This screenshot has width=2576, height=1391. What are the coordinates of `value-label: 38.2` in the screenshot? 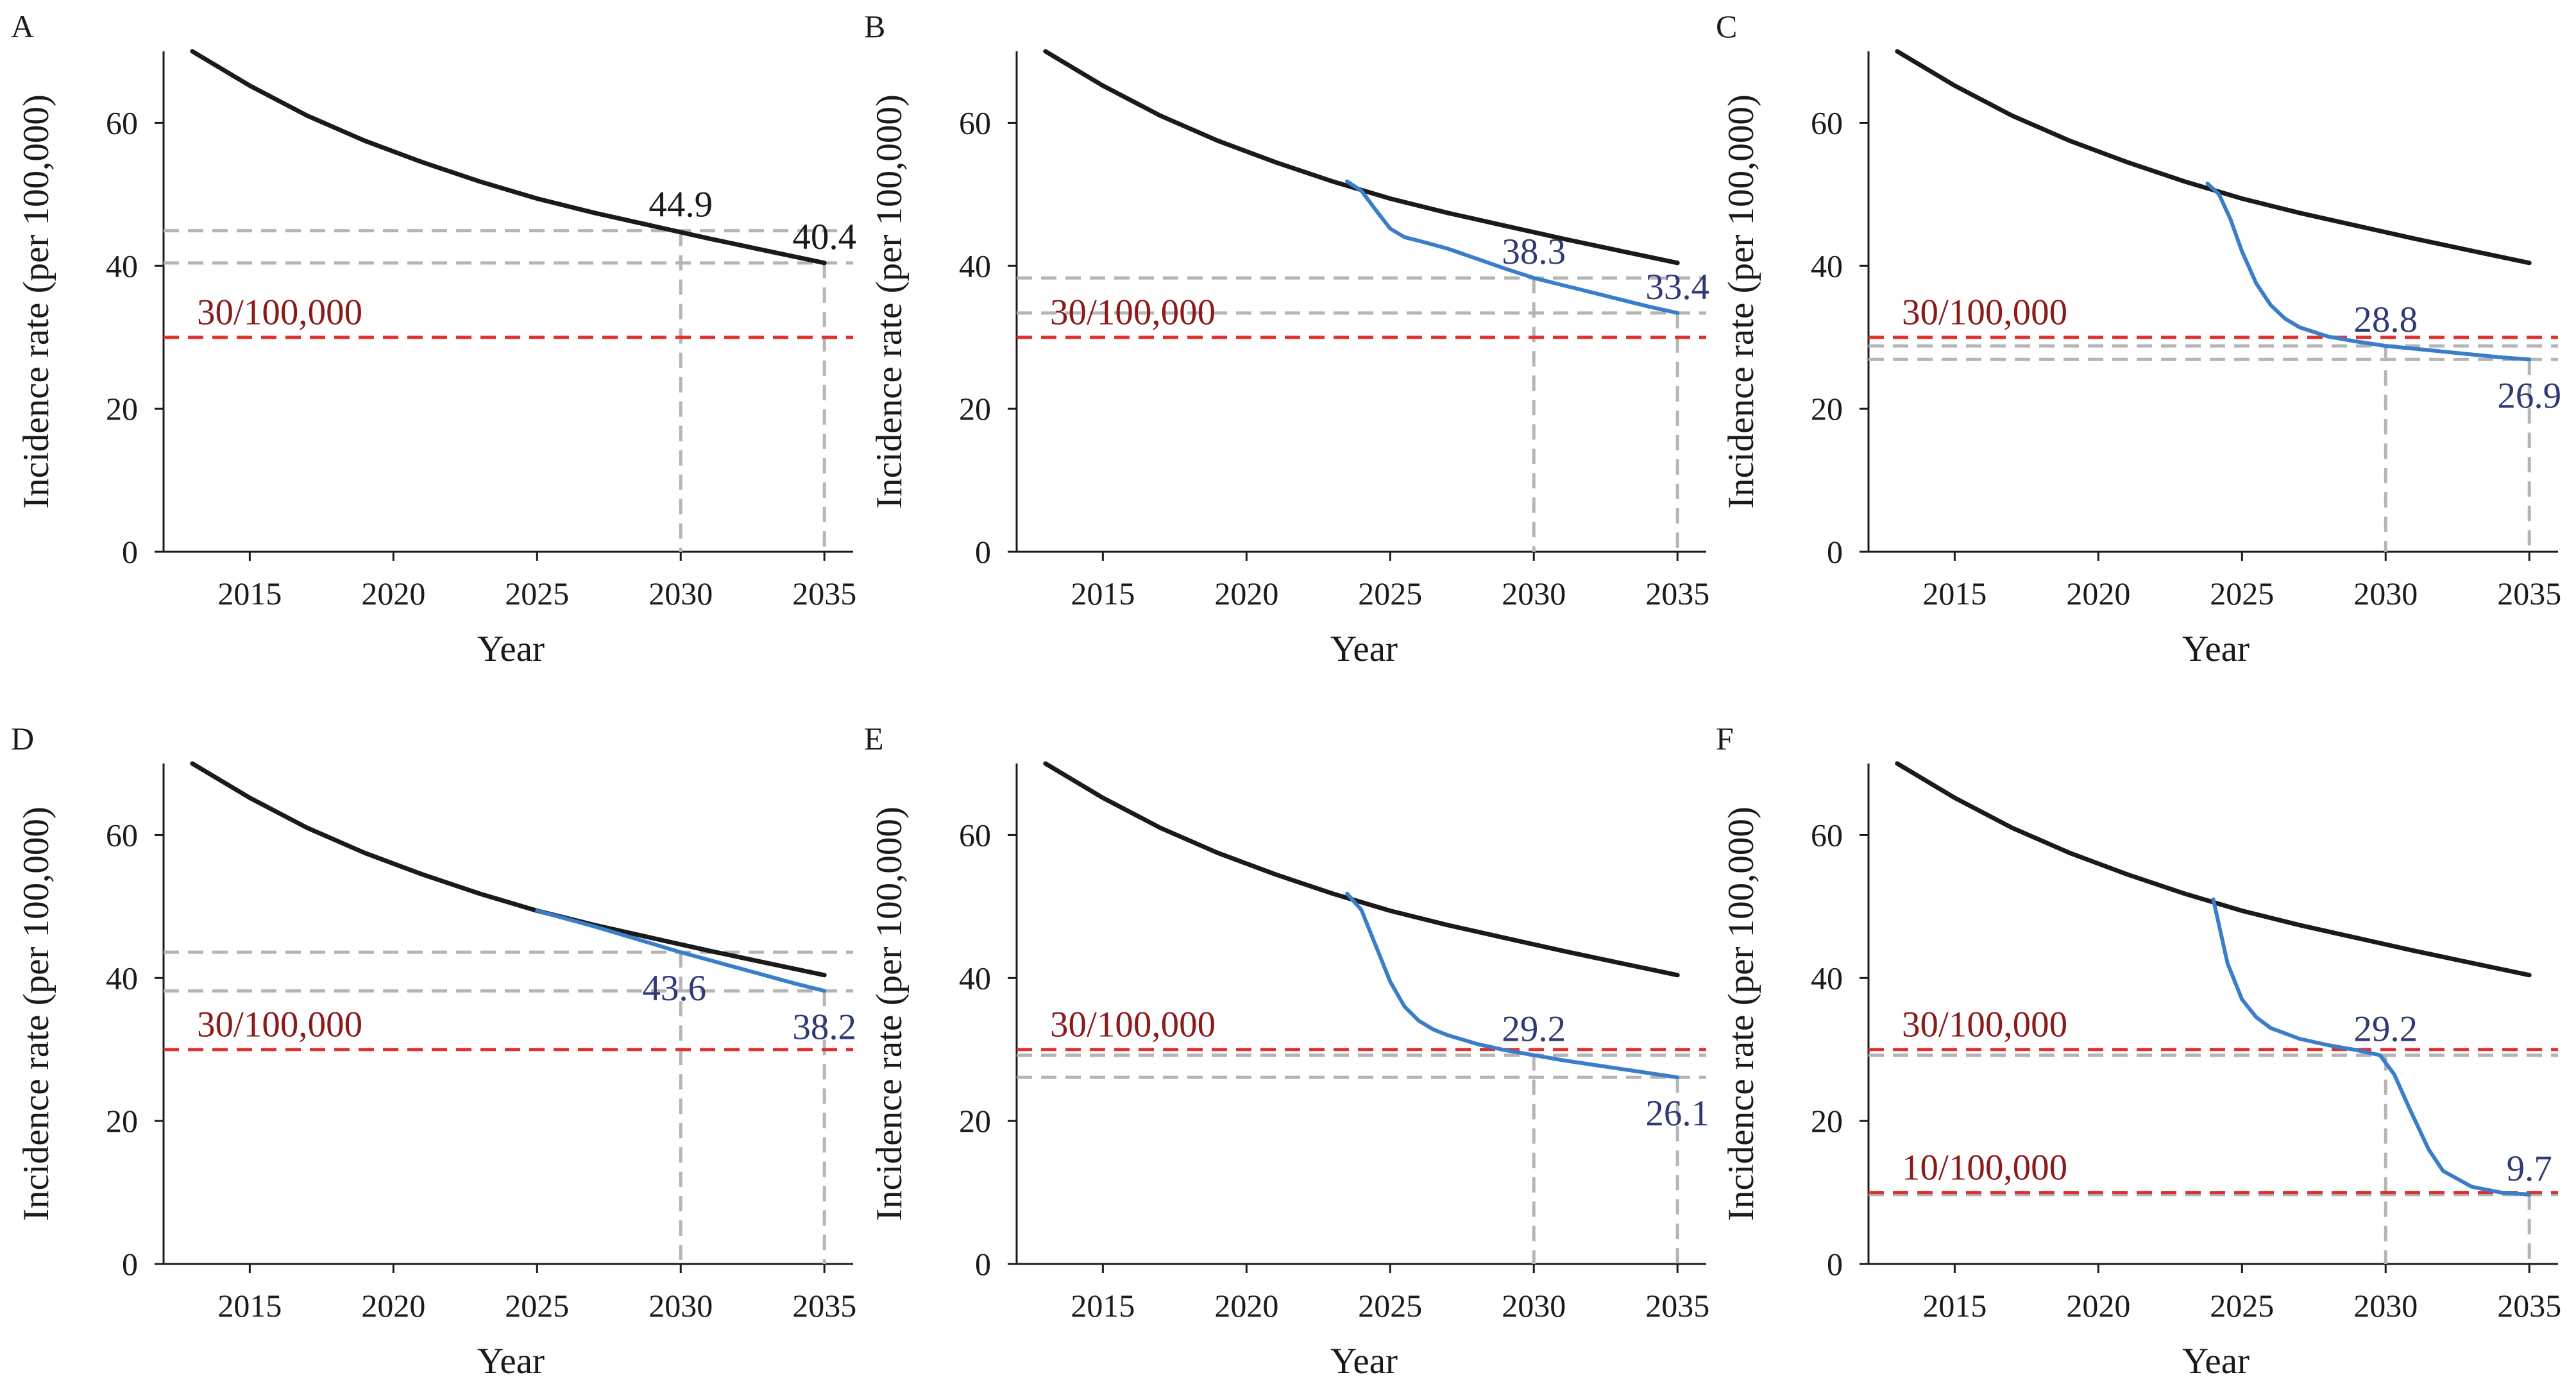 It's located at (824, 1027).